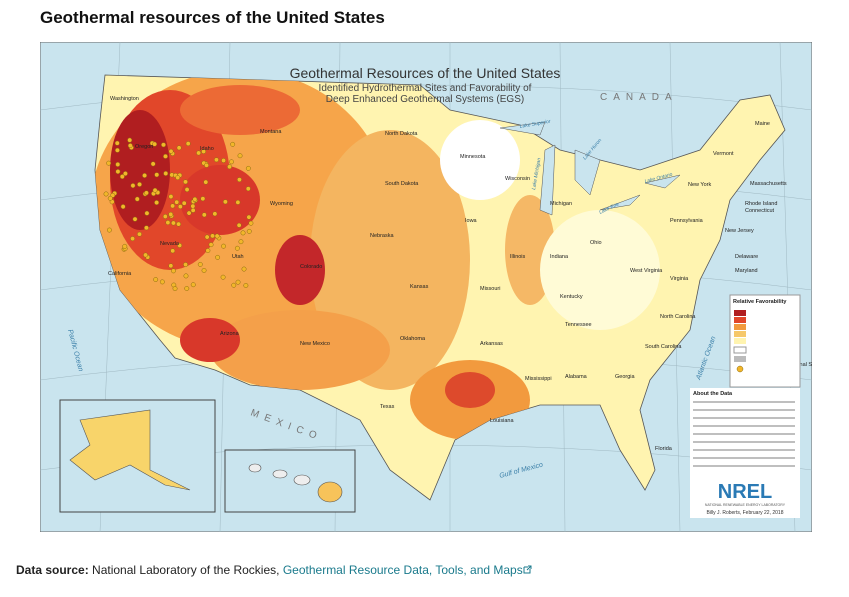  Describe the element at coordinates (425, 99) in the screenshot. I see `map-subtitle: Deep Enhanced Geothermal Systems (EGS)` at that location.